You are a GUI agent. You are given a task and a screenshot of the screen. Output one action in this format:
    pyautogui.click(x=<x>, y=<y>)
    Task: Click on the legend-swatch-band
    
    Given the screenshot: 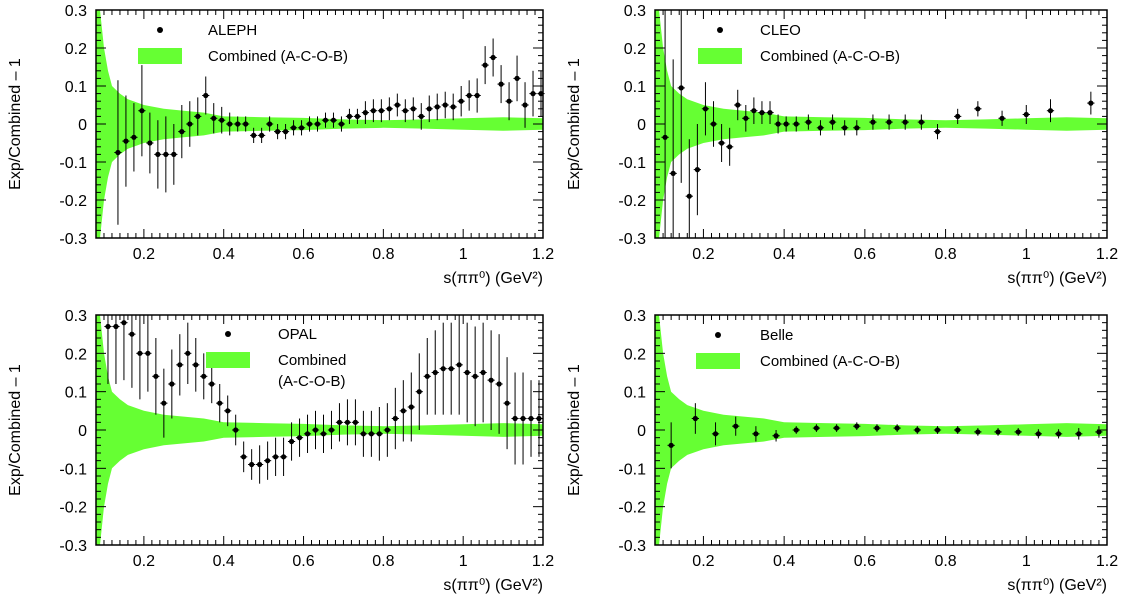 What is the action you would take?
    pyautogui.click(x=720, y=56)
    